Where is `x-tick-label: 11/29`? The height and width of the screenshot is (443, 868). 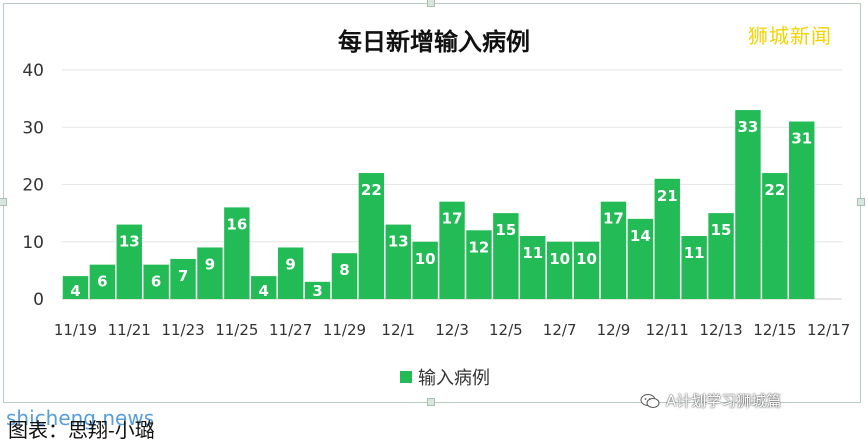
x-tick-label: 11/29 is located at coordinates (344, 330).